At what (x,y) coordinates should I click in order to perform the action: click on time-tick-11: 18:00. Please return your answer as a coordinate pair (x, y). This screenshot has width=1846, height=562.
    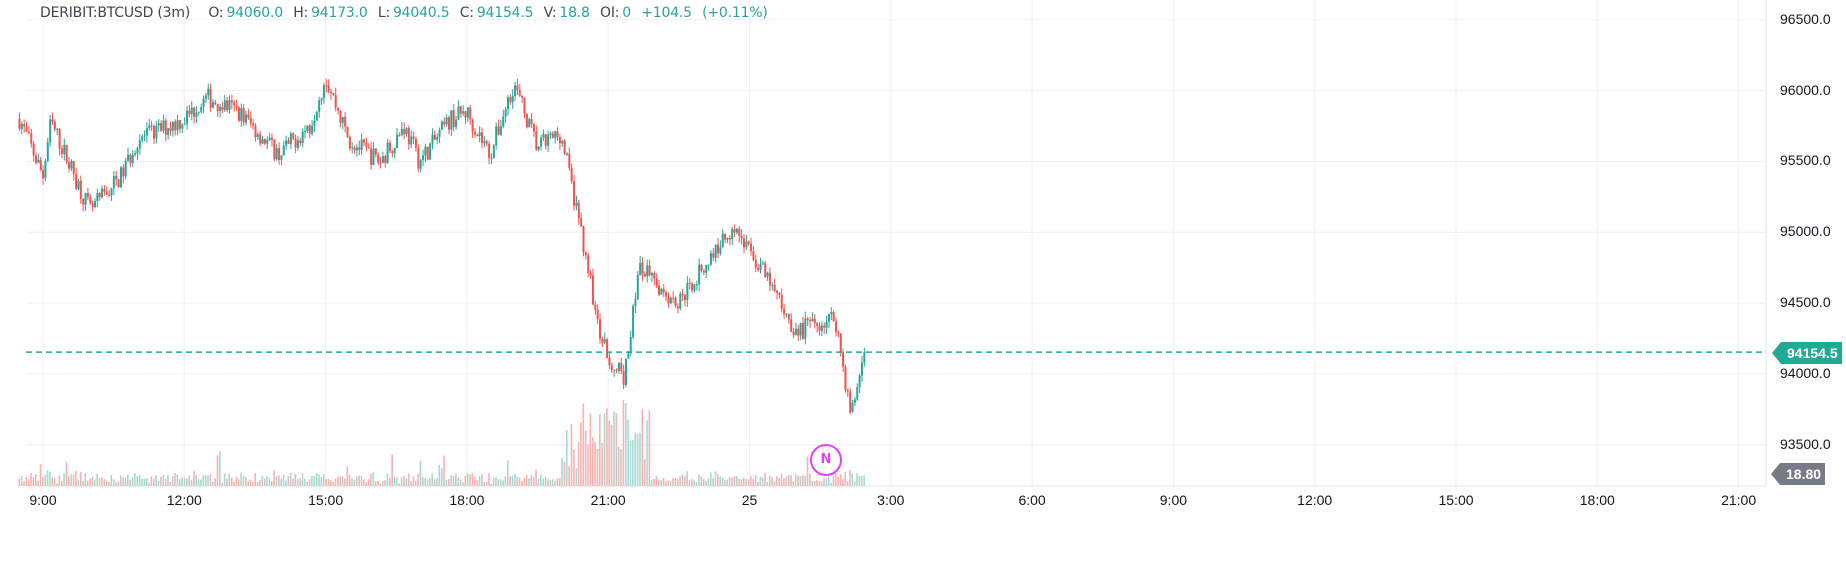
    Looking at the image, I should click on (1597, 500).